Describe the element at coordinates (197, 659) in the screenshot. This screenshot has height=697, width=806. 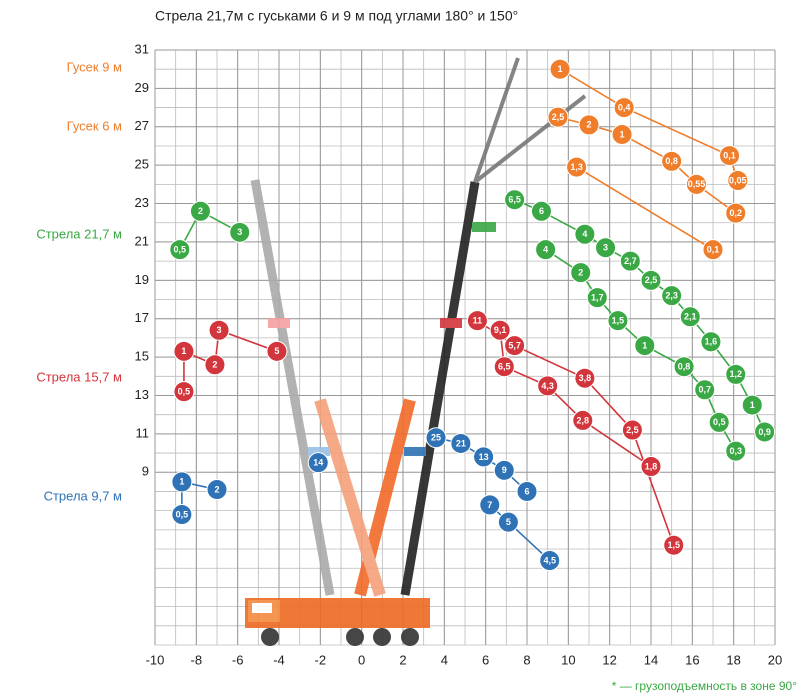
I see `x-tick-label: -8` at that location.